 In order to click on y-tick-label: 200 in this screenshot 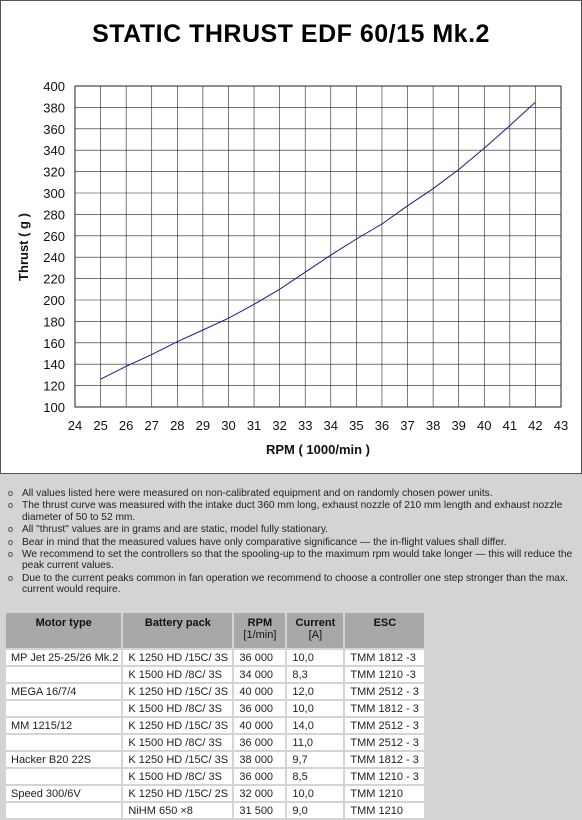, I will do `click(54, 300)`.